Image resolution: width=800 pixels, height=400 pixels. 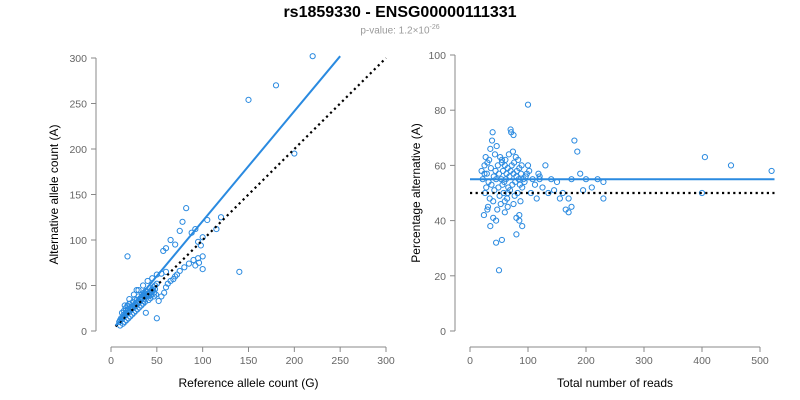 I want to click on right-y-tick-label: 20, so click(x=440, y=277).